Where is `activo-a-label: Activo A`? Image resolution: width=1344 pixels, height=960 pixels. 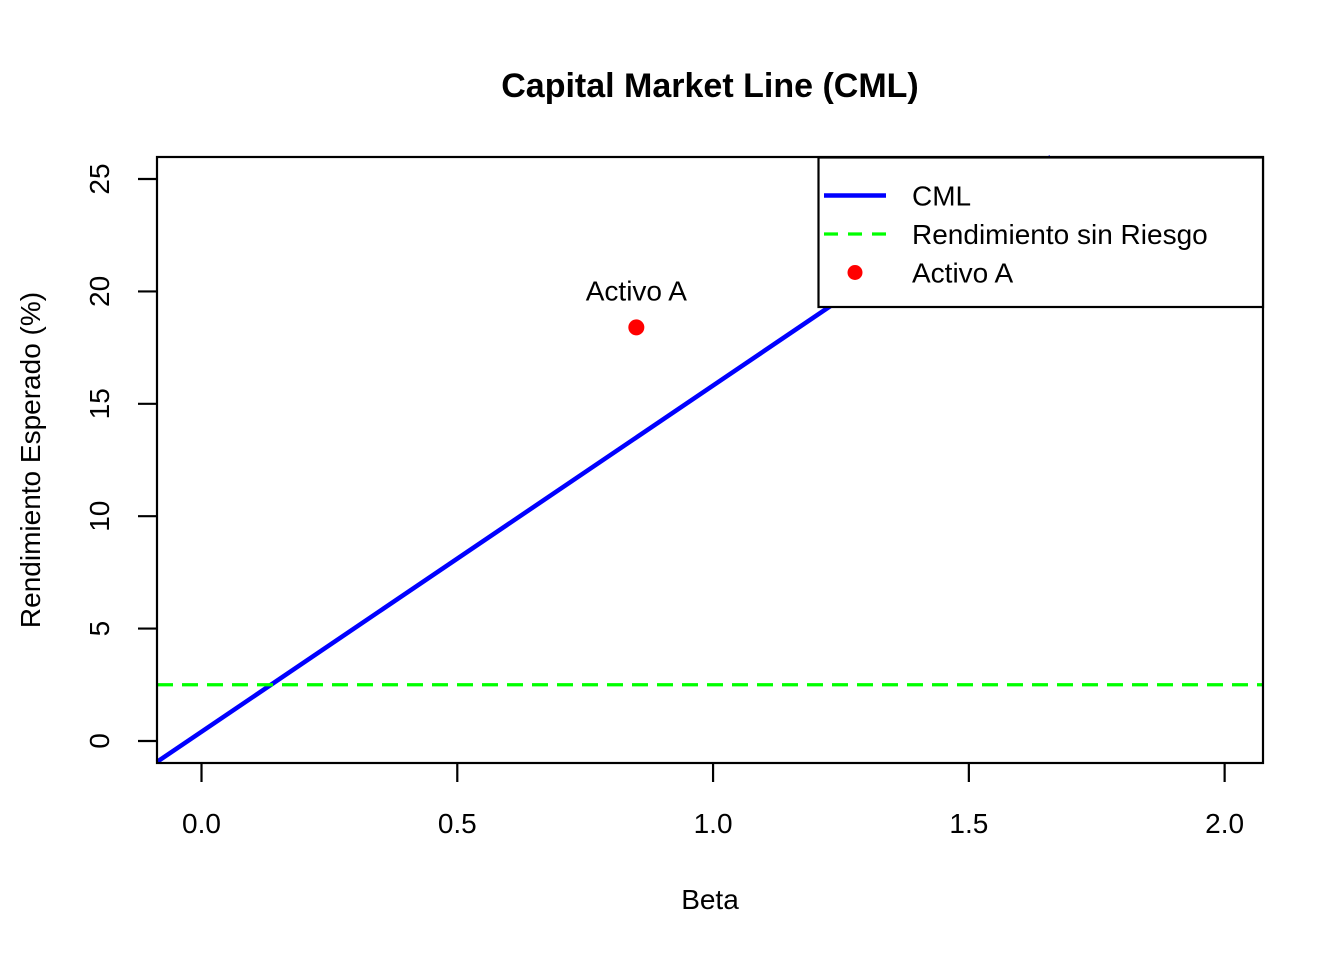 activo-a-label: Activo A is located at coordinates (636, 290).